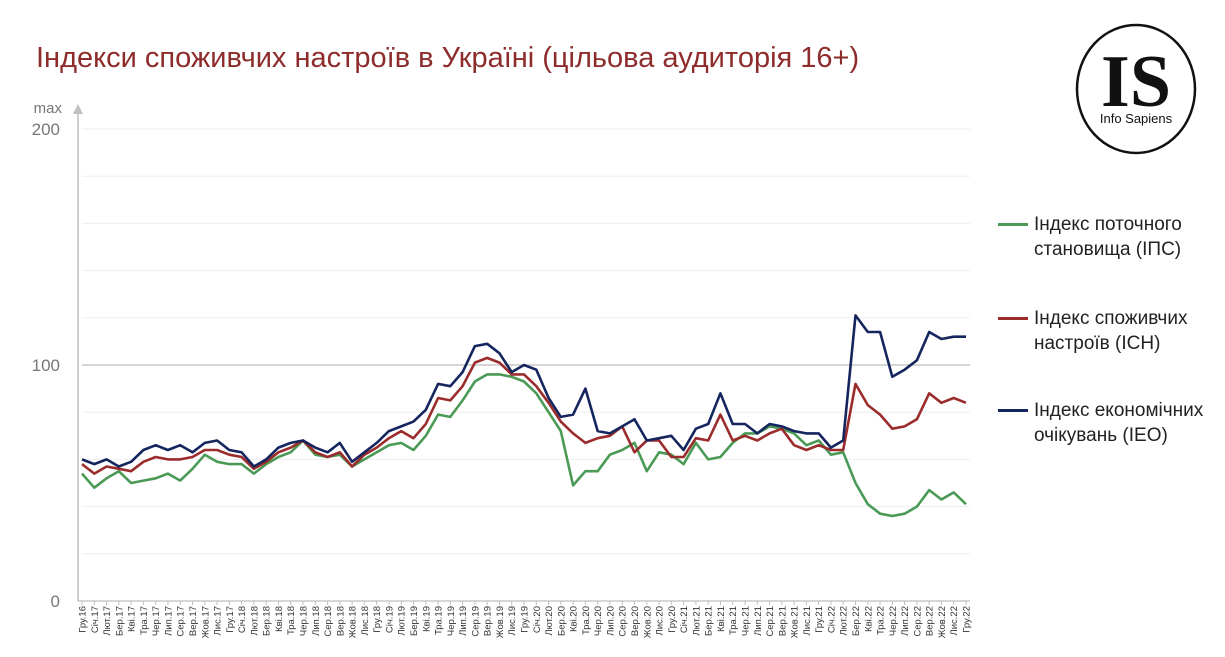 This screenshot has height=657, width=1225. I want to click on x-tick-label: Жов.19, so click(500, 622).